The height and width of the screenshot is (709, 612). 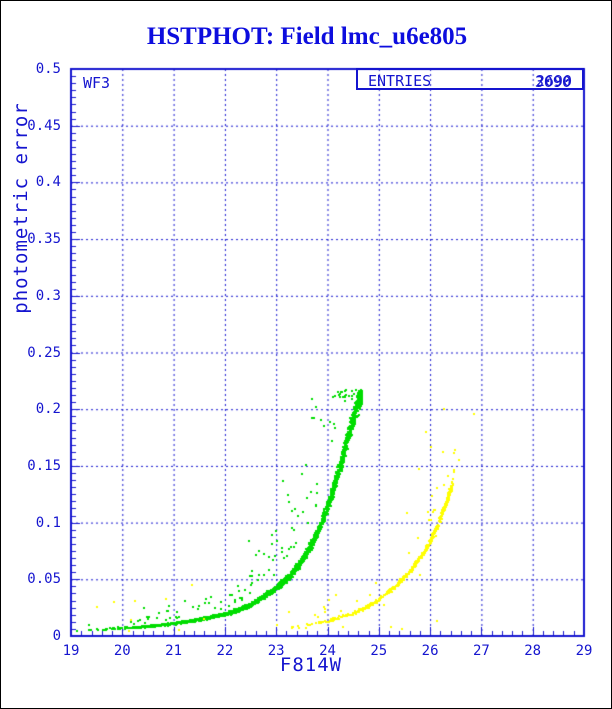 What do you see at coordinates (584, 651) in the screenshot?
I see `x-tick-label: 29` at bounding box center [584, 651].